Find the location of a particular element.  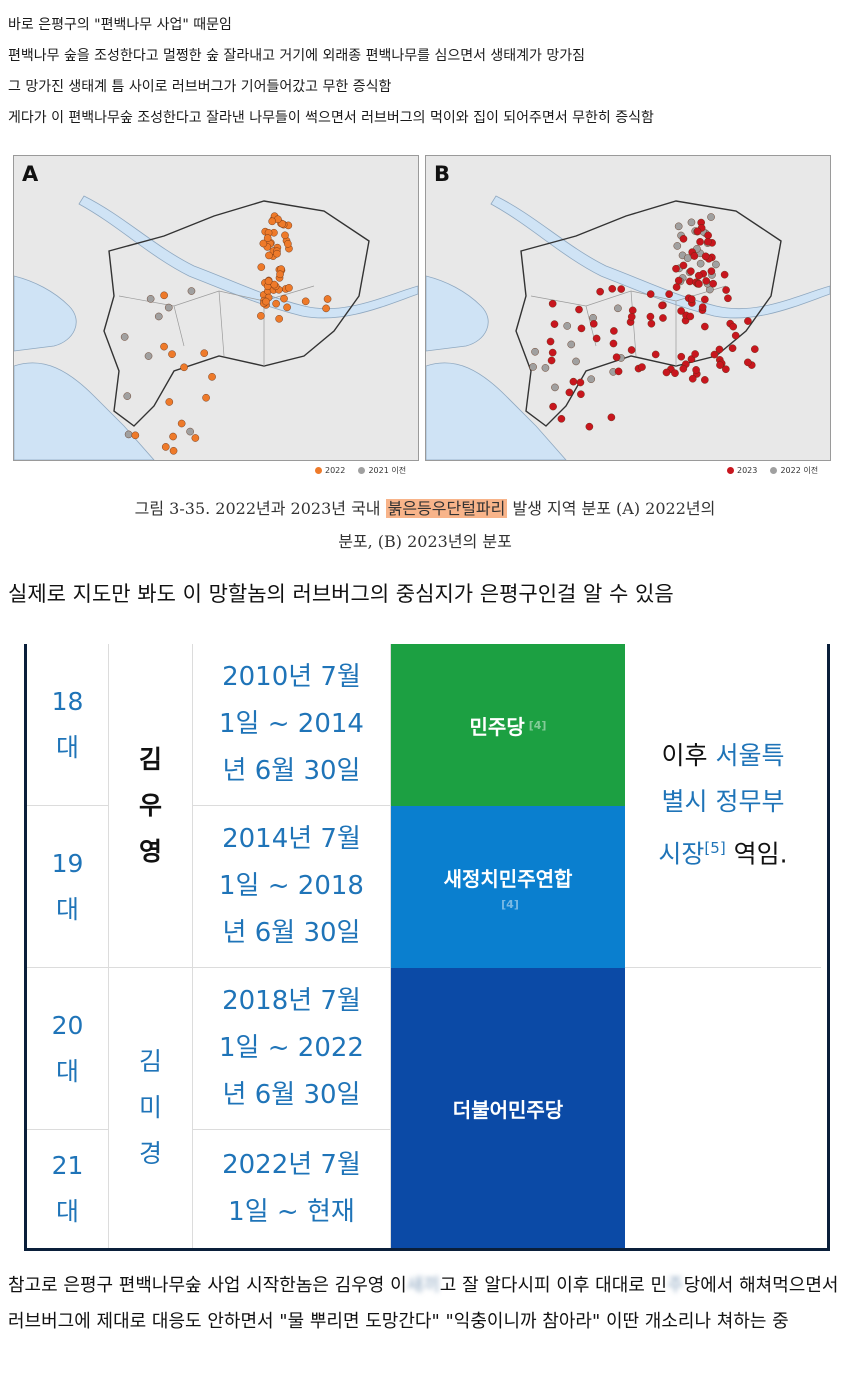

river is located at coordinates (248, 257).